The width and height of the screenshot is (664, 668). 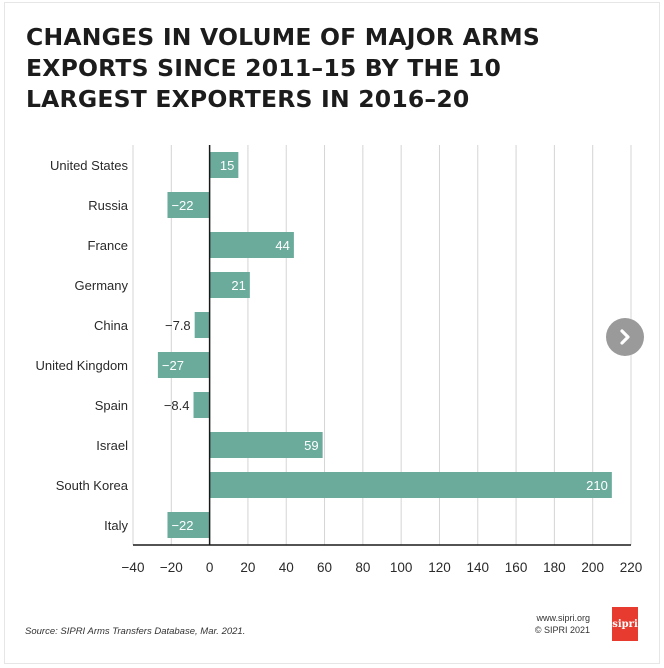 I want to click on x-tick-label: 40, so click(x=286, y=567).